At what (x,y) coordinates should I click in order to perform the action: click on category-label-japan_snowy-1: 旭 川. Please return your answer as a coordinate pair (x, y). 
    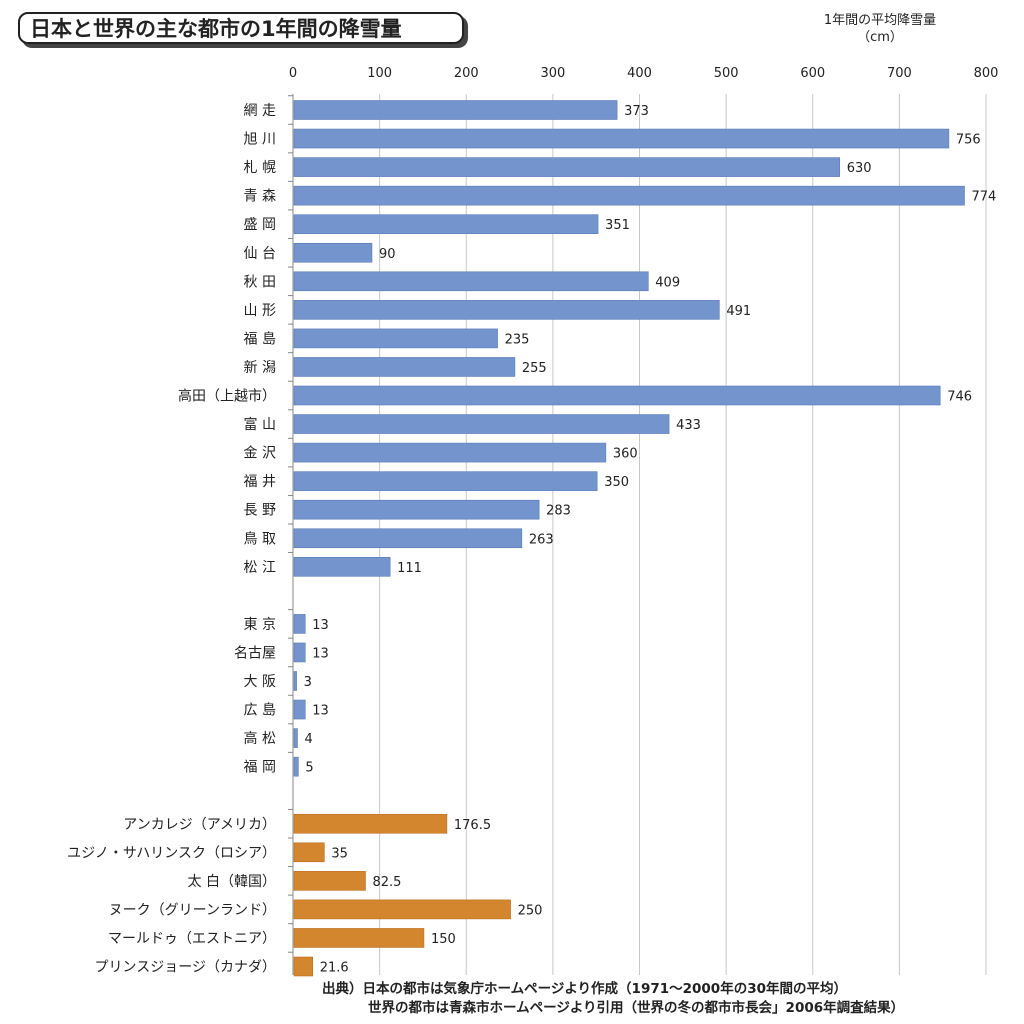
    Looking at the image, I should click on (260, 140).